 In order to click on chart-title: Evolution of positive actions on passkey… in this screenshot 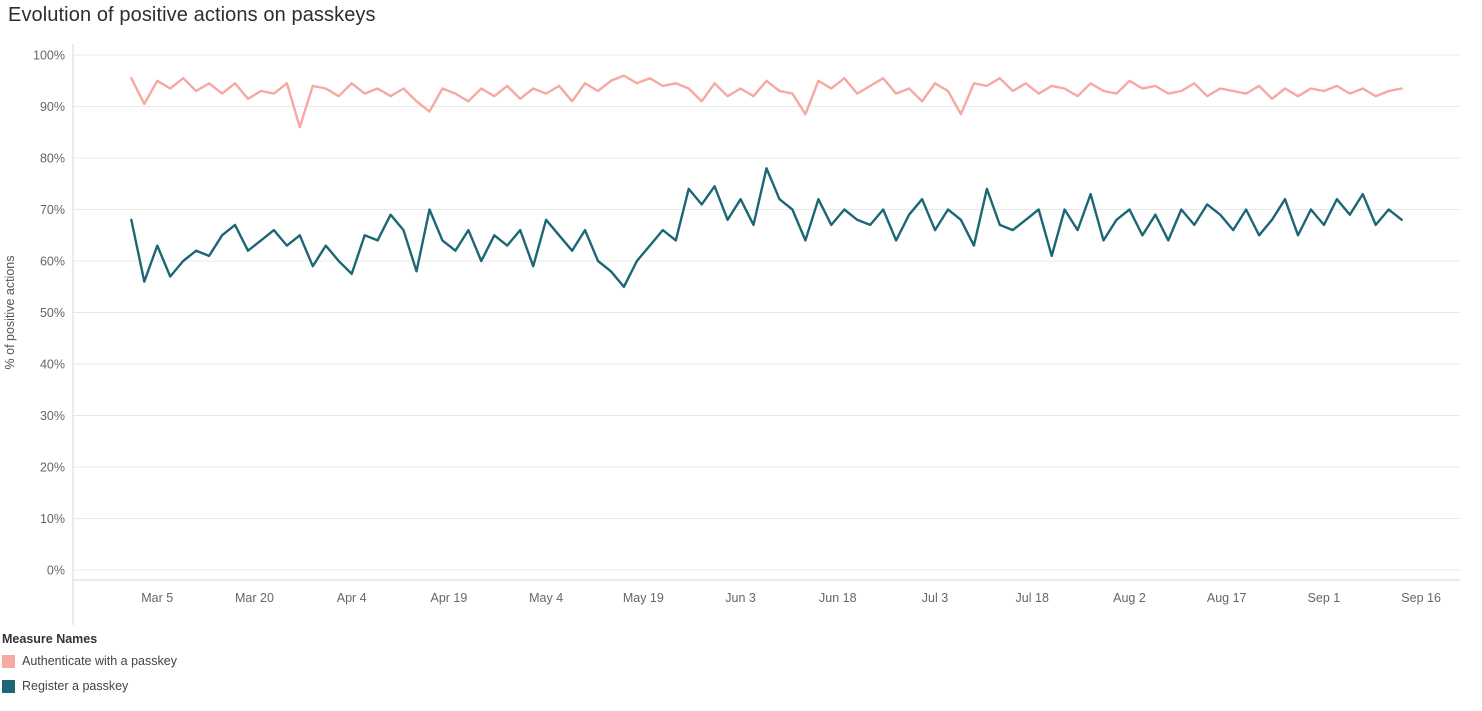, I will do `click(192, 15)`.